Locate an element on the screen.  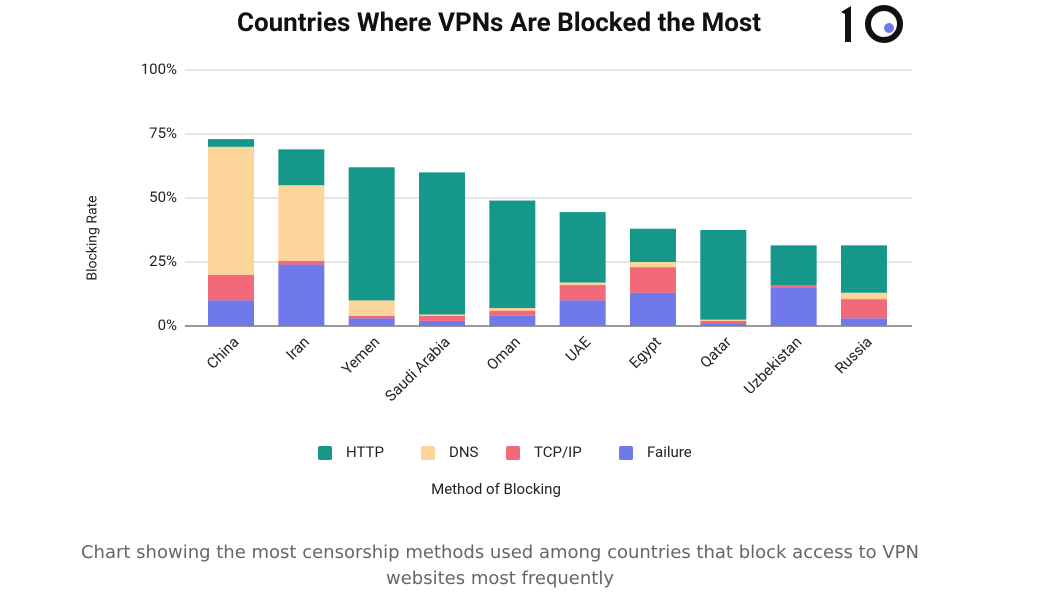
logo is located at coordinates (872, 24).